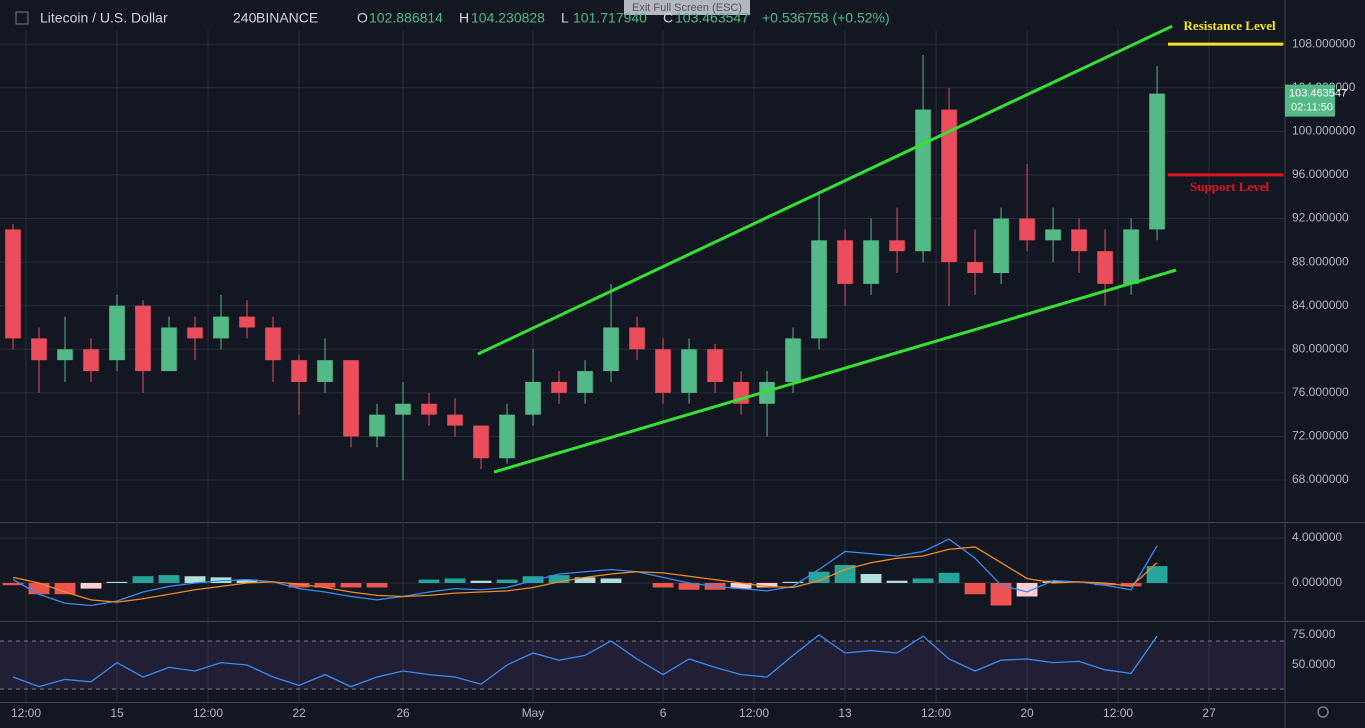 The width and height of the screenshot is (1365, 728). Describe the element at coordinates (1230, 25) in the screenshot. I see `level-label: Resistance Level` at that location.